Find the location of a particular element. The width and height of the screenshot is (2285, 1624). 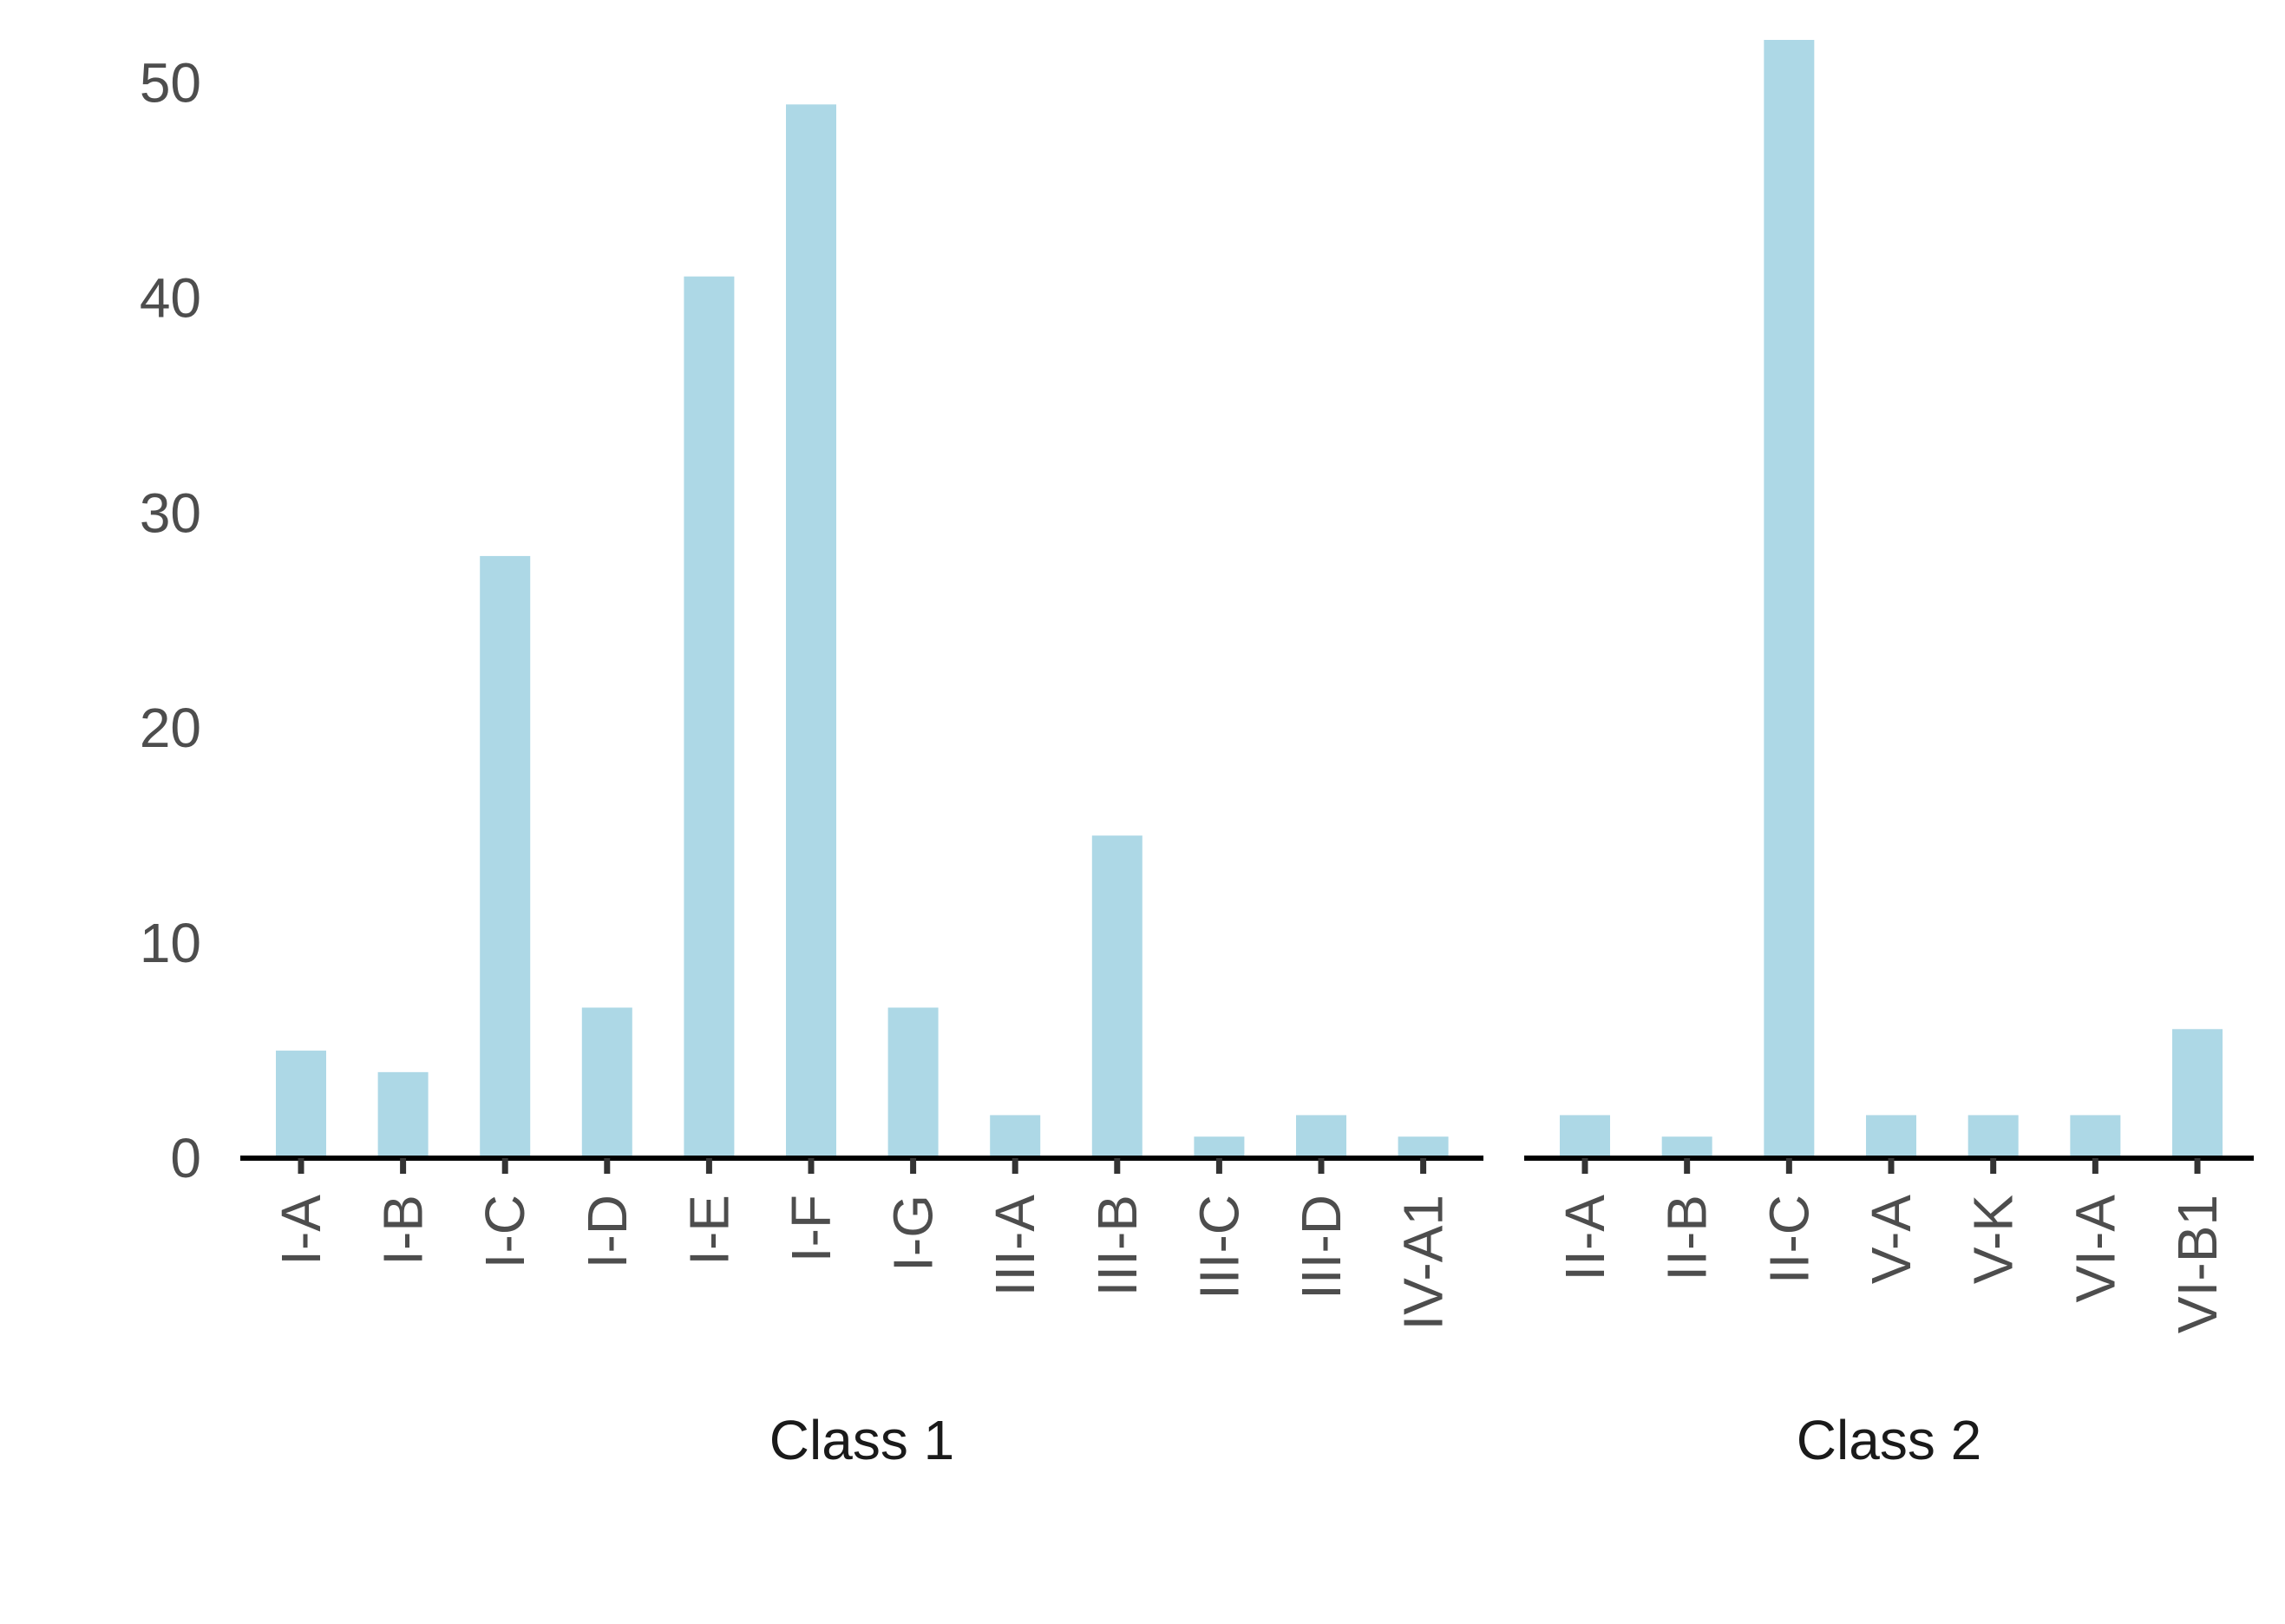

bar-iii-a is located at coordinates (1016, 1136).